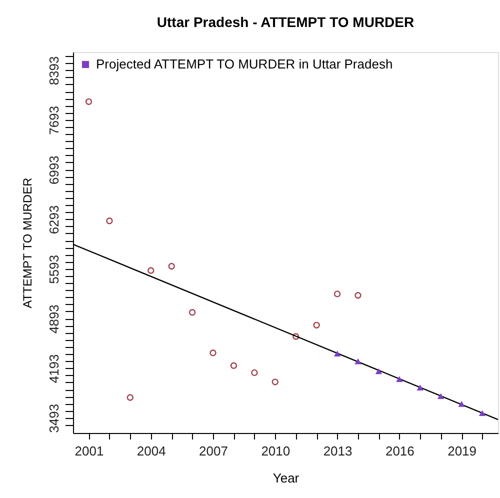 This screenshot has height=498, width=500. Describe the element at coordinates (286, 478) in the screenshot. I see `x-axis-title: Year` at that location.